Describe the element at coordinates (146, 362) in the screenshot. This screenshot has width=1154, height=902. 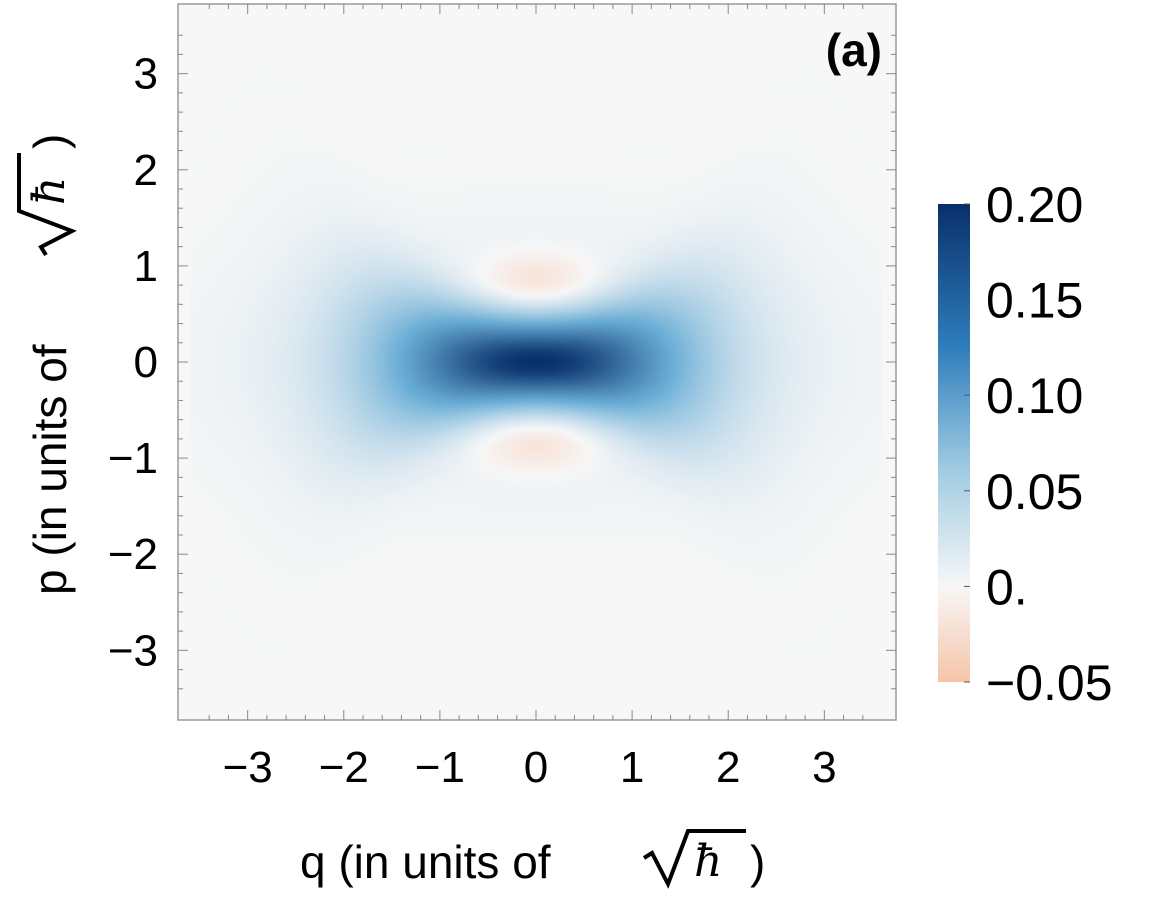
I see `y-tick-label: 0` at that location.